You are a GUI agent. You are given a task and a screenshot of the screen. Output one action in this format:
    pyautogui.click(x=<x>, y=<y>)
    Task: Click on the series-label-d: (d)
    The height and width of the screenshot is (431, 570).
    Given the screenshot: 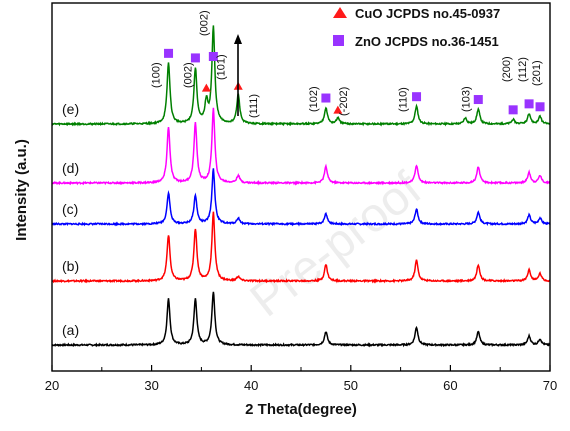 What is the action you would take?
    pyautogui.click(x=70, y=168)
    